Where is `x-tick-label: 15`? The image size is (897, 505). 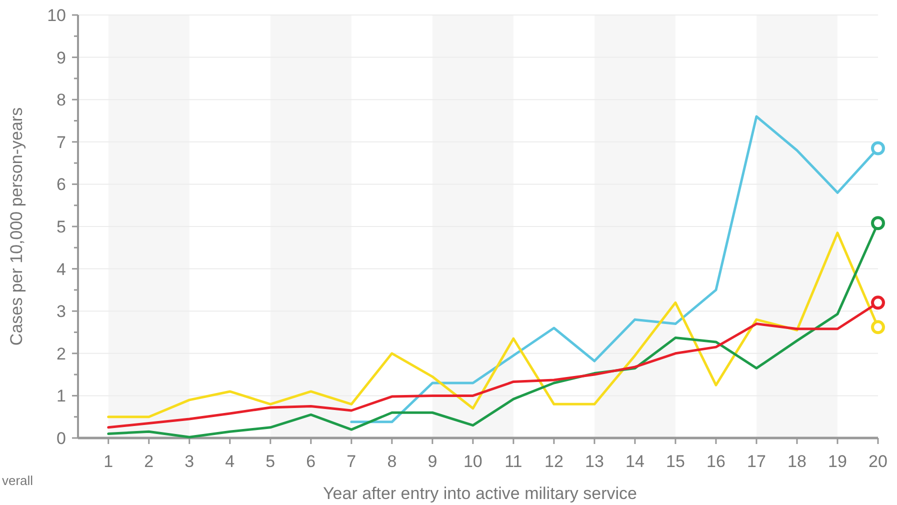 x-tick-label: 15 is located at coordinates (675, 461).